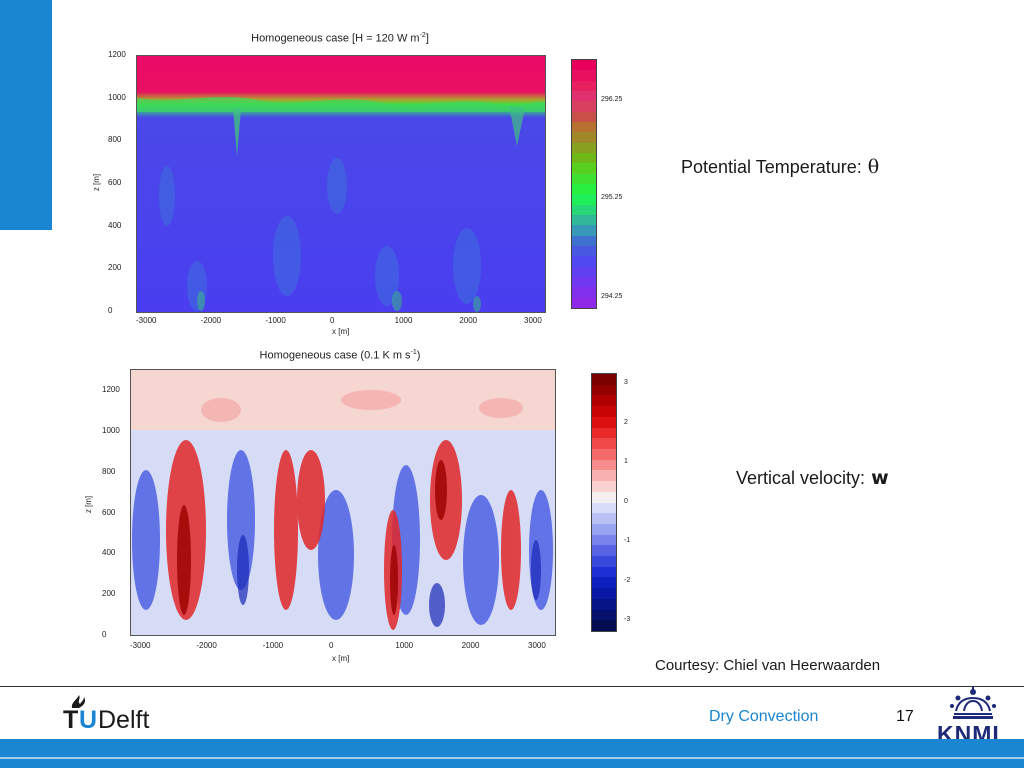 The height and width of the screenshot is (768, 1024). What do you see at coordinates (331, 645) in the screenshot?
I see `plot2-x-tick: 0` at bounding box center [331, 645].